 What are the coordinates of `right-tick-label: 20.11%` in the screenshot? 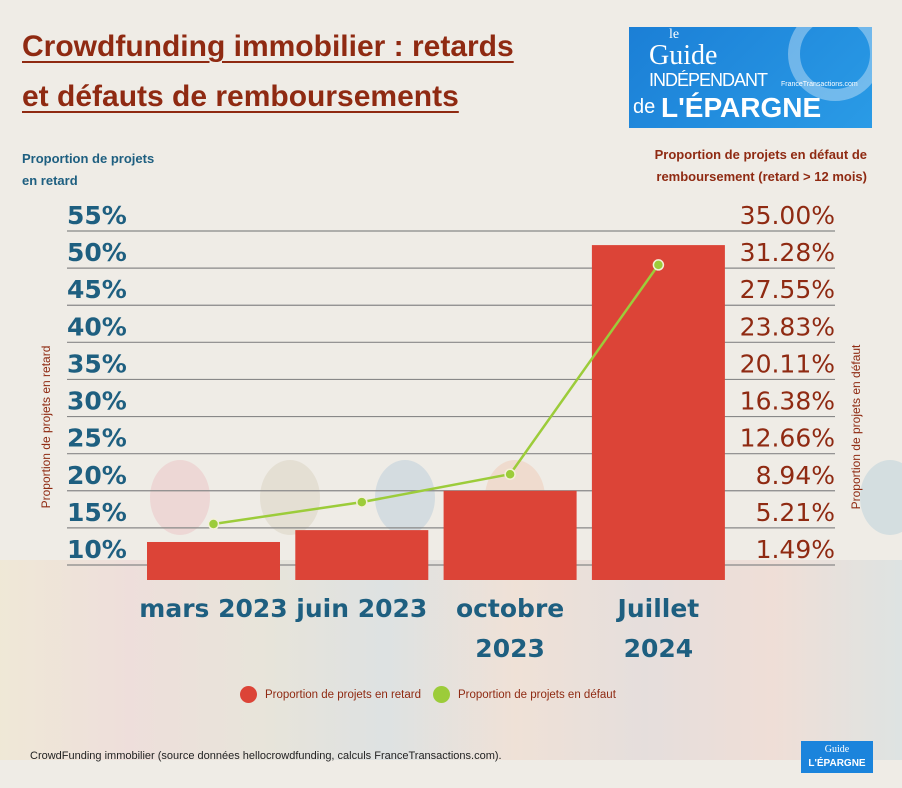 It's located at (787, 363).